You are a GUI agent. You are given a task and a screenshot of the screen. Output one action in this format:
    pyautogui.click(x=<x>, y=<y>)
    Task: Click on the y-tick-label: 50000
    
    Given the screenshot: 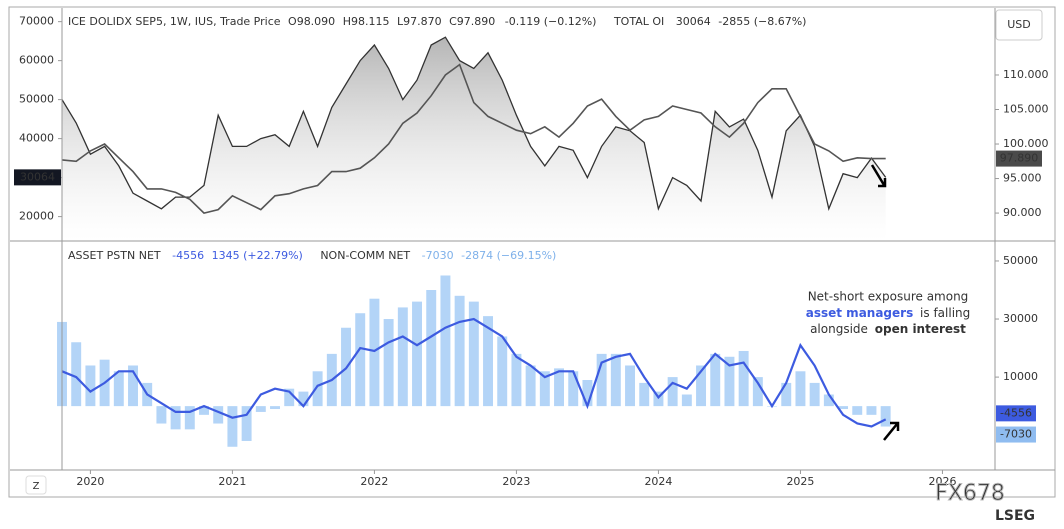 What is the action you would take?
    pyautogui.click(x=36, y=99)
    